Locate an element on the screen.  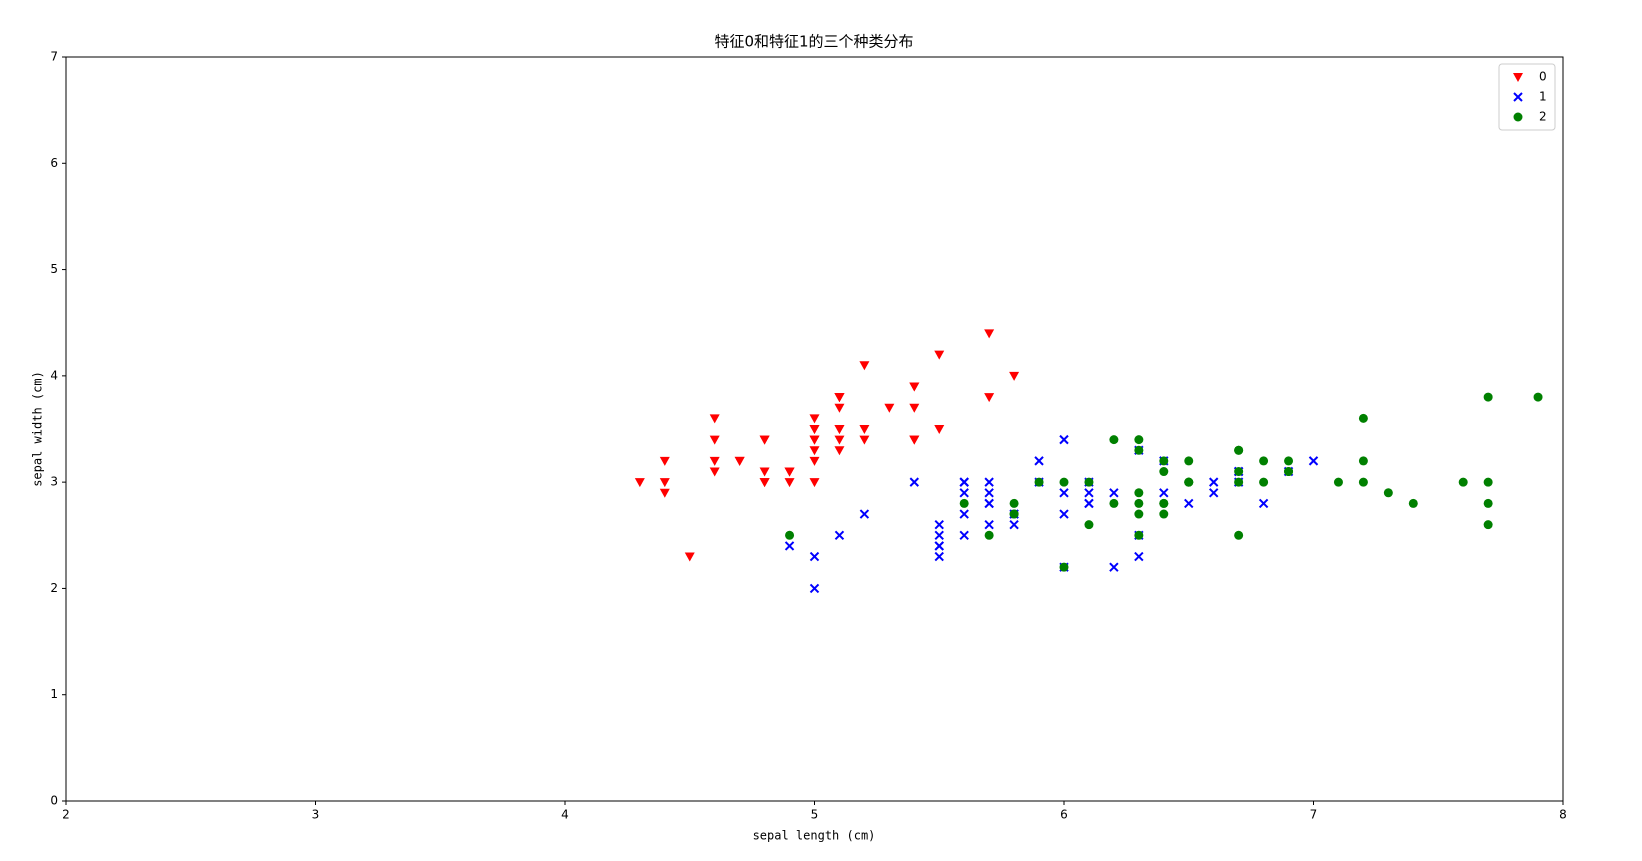
y-tick-label: 1 is located at coordinates (54, 694).